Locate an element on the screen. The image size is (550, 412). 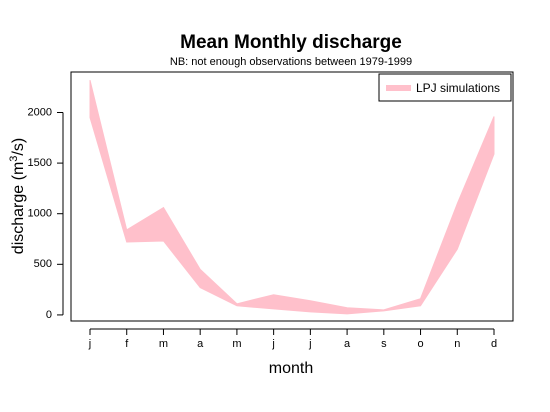
y-tick-label-500: 500 is located at coordinates (43, 264).